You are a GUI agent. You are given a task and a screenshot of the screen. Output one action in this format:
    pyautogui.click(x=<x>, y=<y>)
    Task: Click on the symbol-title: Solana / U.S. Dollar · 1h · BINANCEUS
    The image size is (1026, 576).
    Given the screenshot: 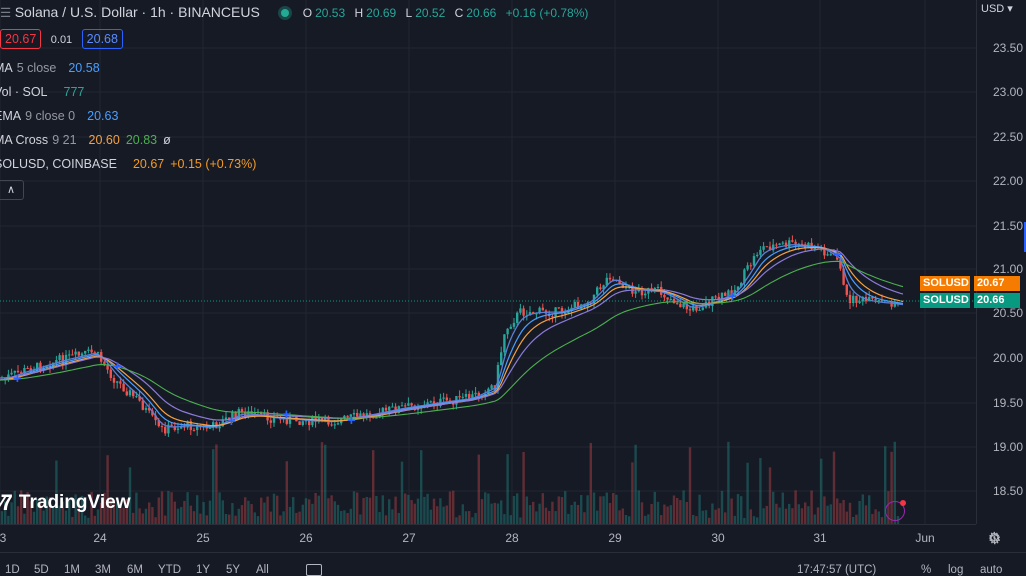 What is the action you would take?
    pyautogui.click(x=137, y=12)
    